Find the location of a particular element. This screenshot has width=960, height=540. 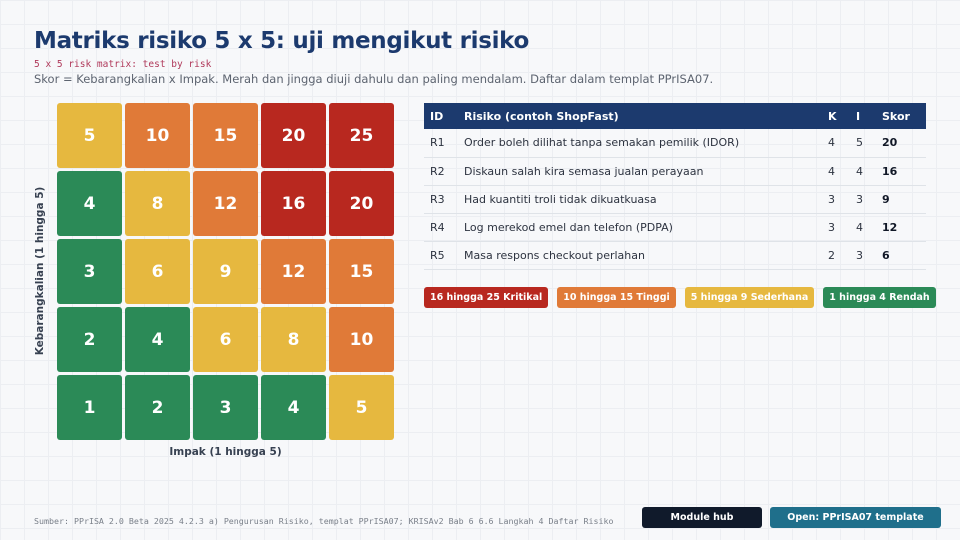

module-hub-button: Module hub is located at coordinates (702, 517).